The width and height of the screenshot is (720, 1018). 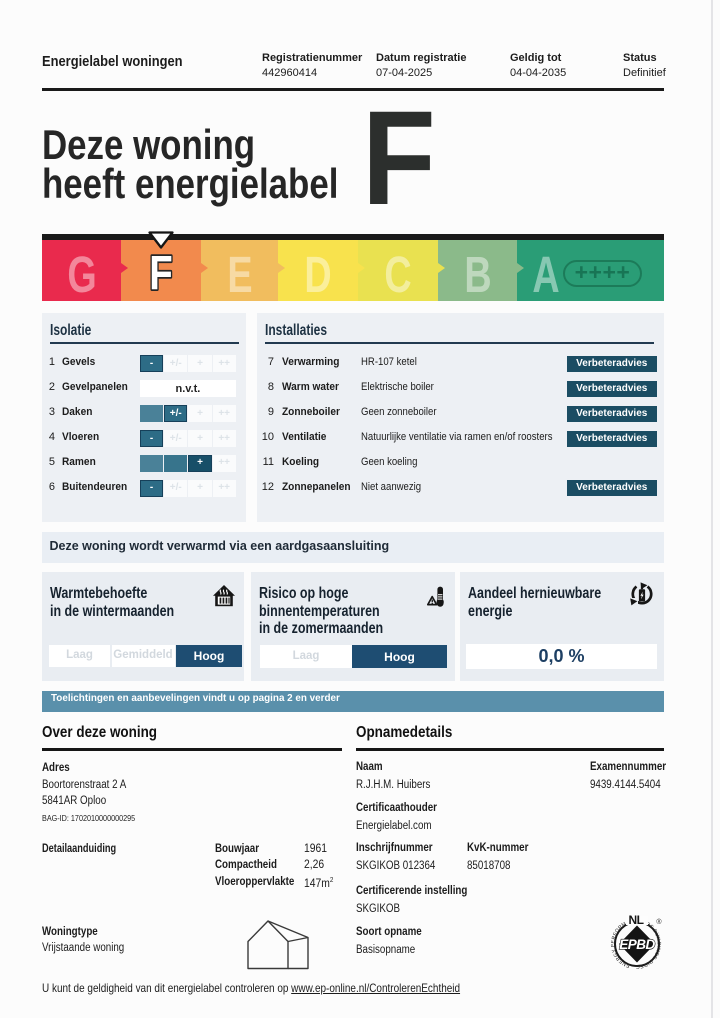 I want to click on svg-text: EPBD, so click(x=637, y=944).